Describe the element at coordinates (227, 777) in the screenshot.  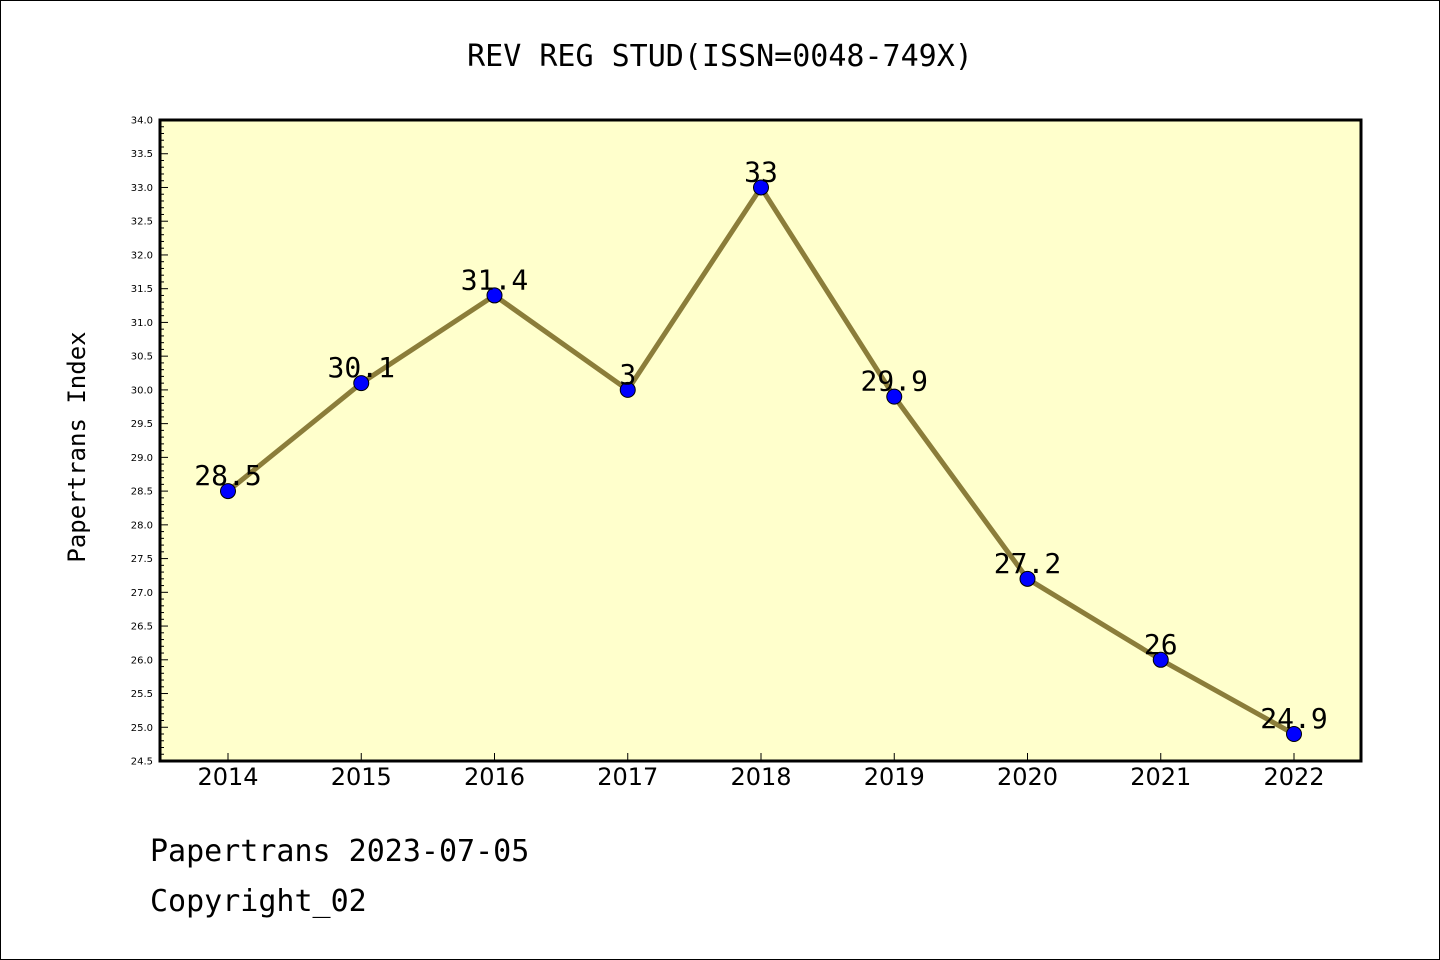
I see `x-tick-label: 2014` at that location.